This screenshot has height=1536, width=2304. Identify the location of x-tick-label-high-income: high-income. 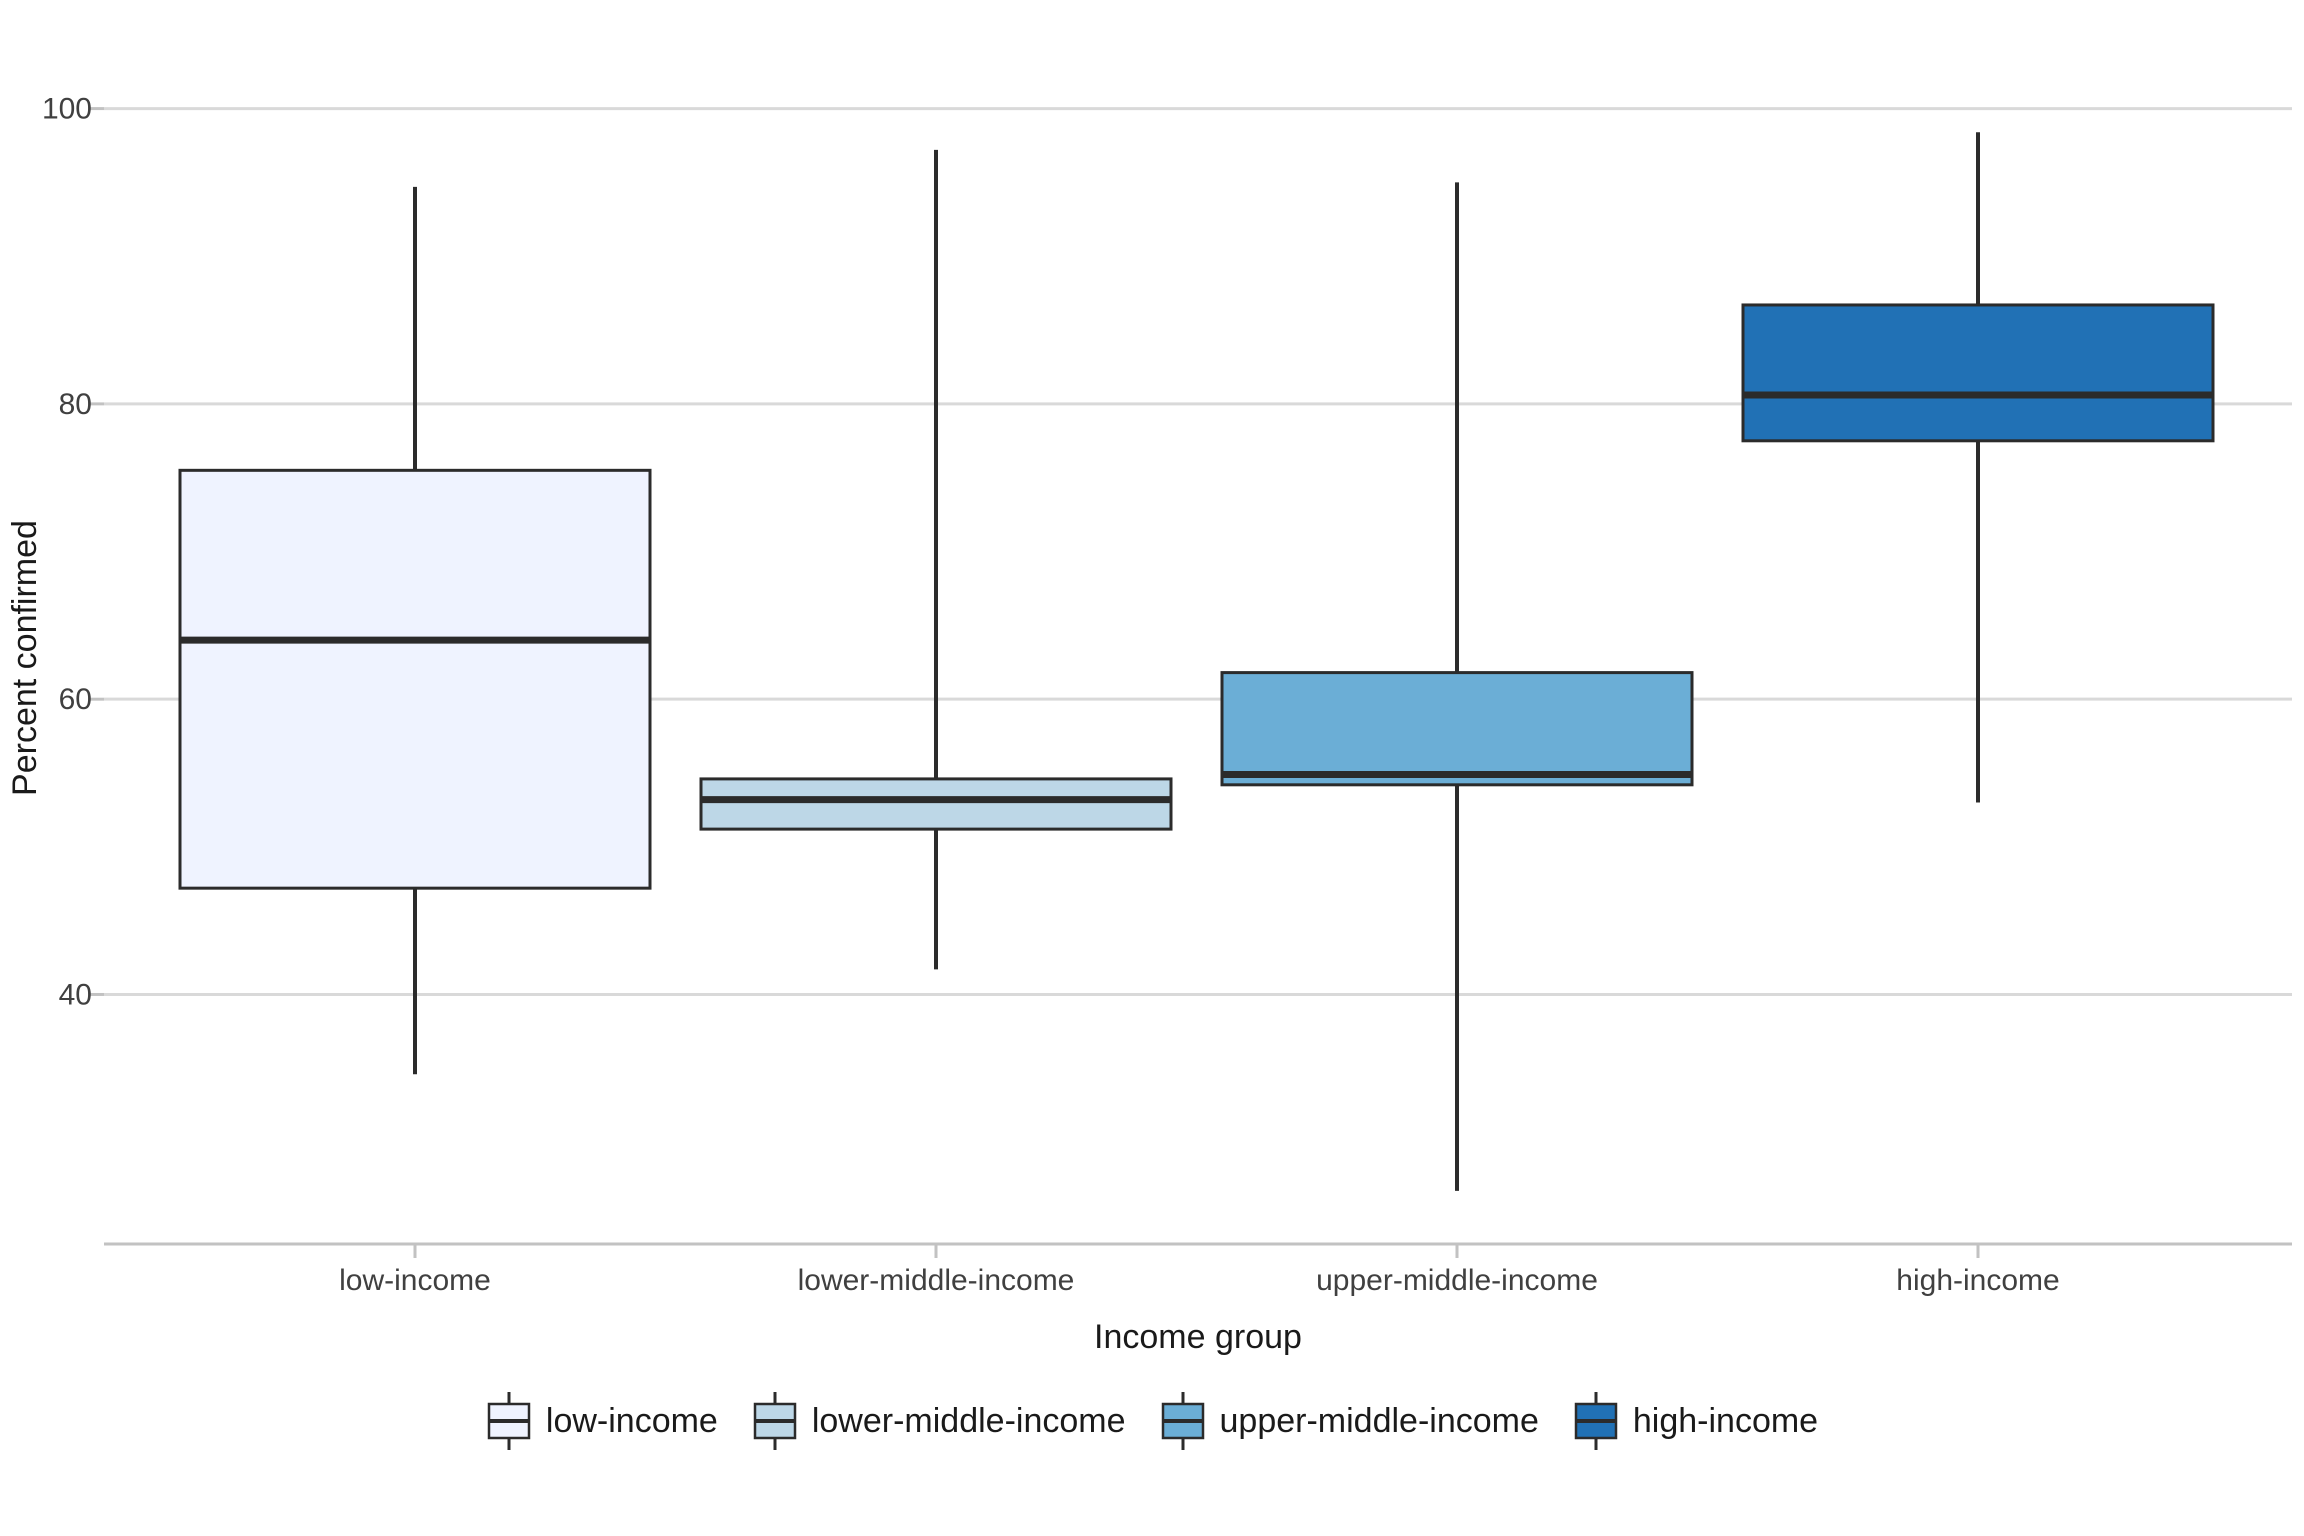
(1977, 1280).